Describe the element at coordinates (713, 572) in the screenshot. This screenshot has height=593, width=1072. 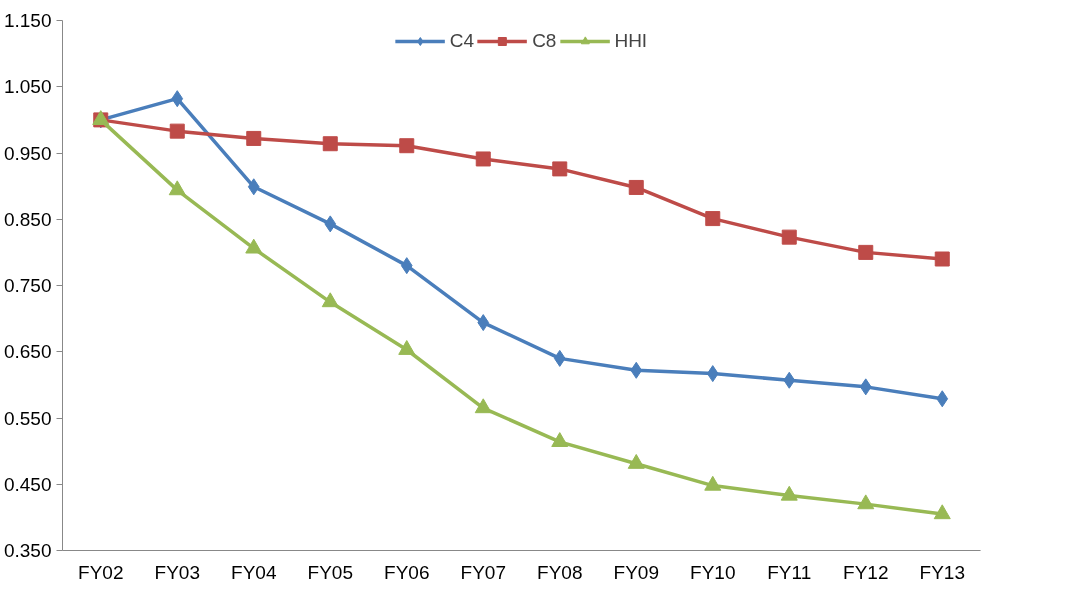
I see `x-tick-label: FY10` at that location.